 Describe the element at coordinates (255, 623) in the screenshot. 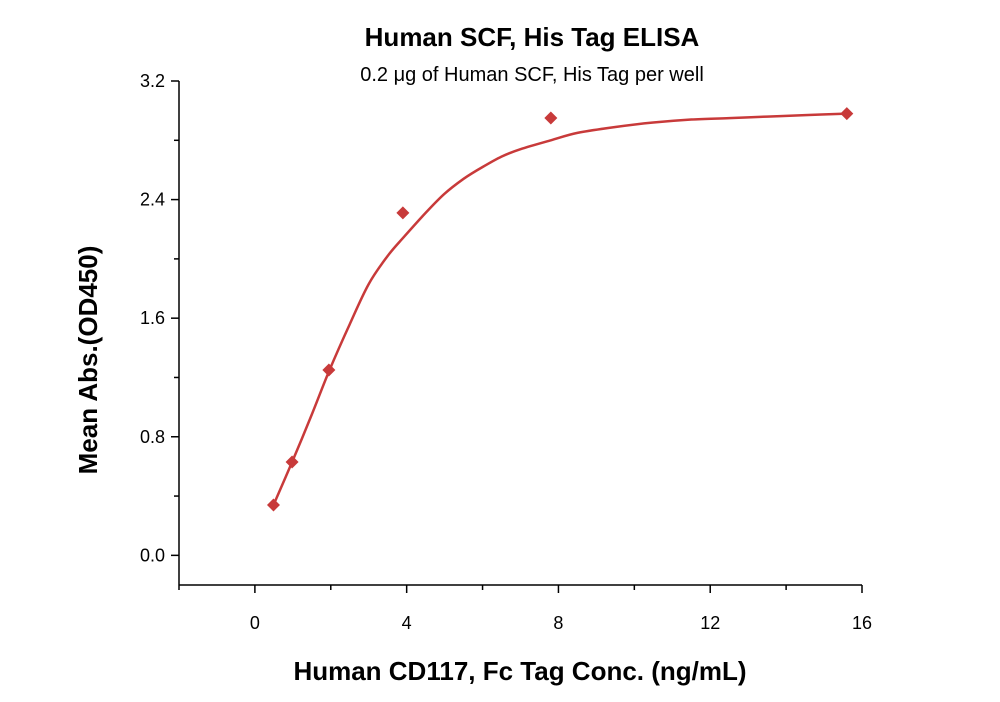

I see `x-tick-label: 0` at that location.